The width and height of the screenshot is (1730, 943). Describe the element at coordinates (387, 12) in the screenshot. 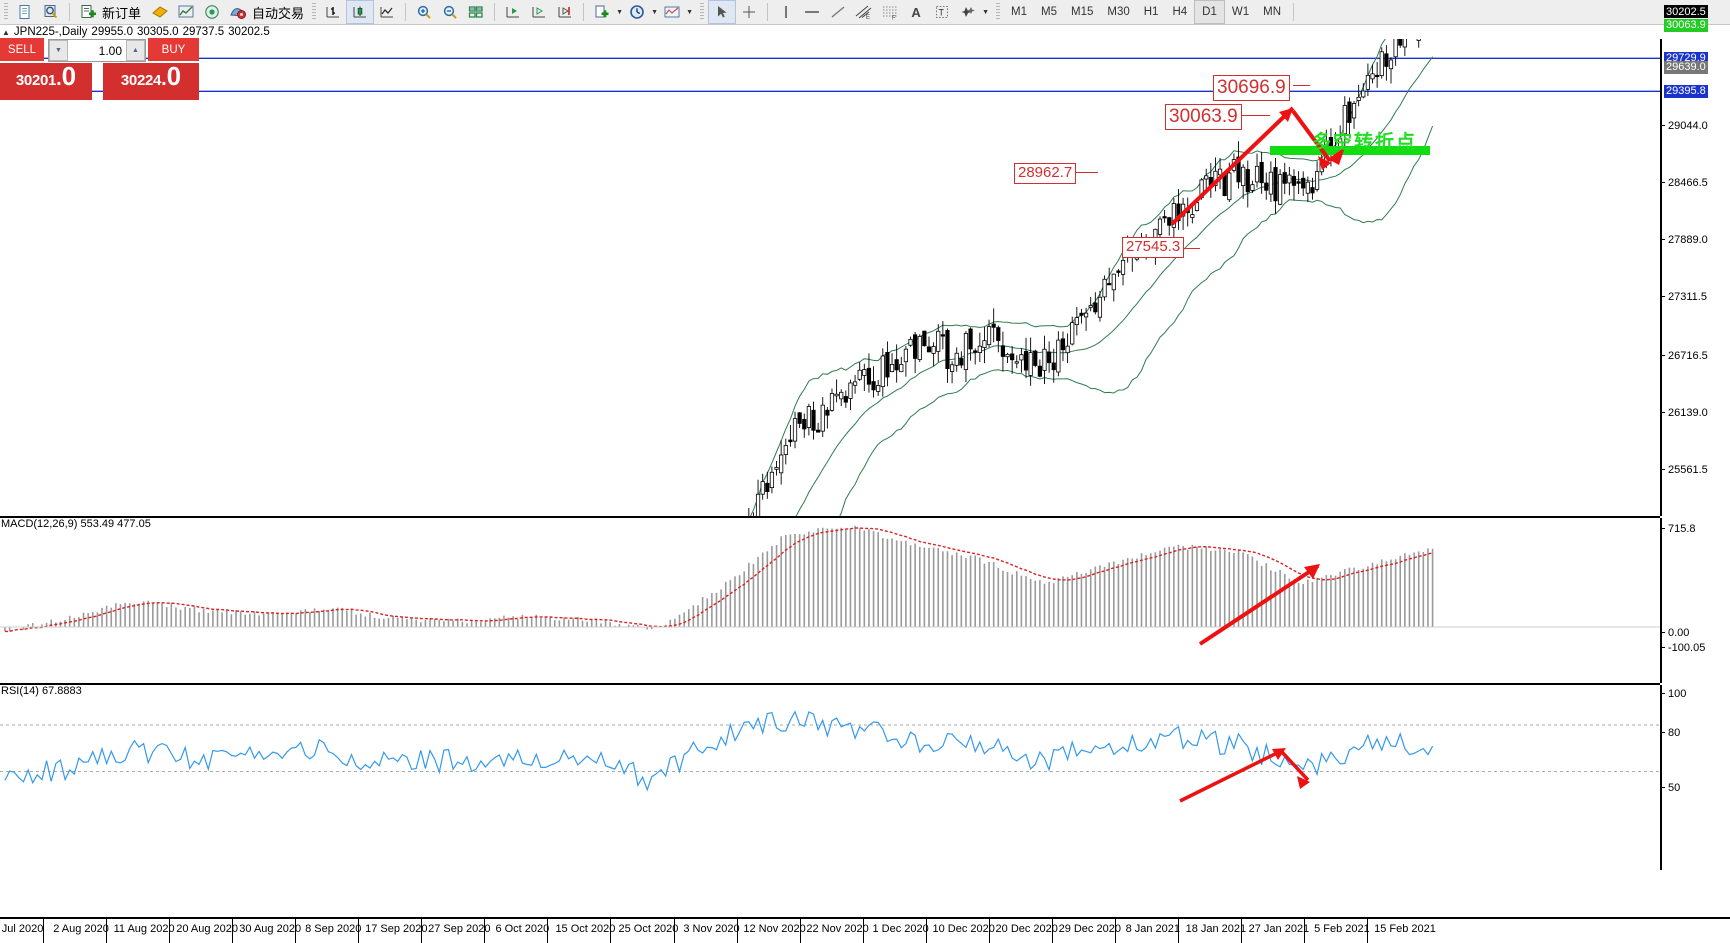

I see `line-chart-icon` at that location.